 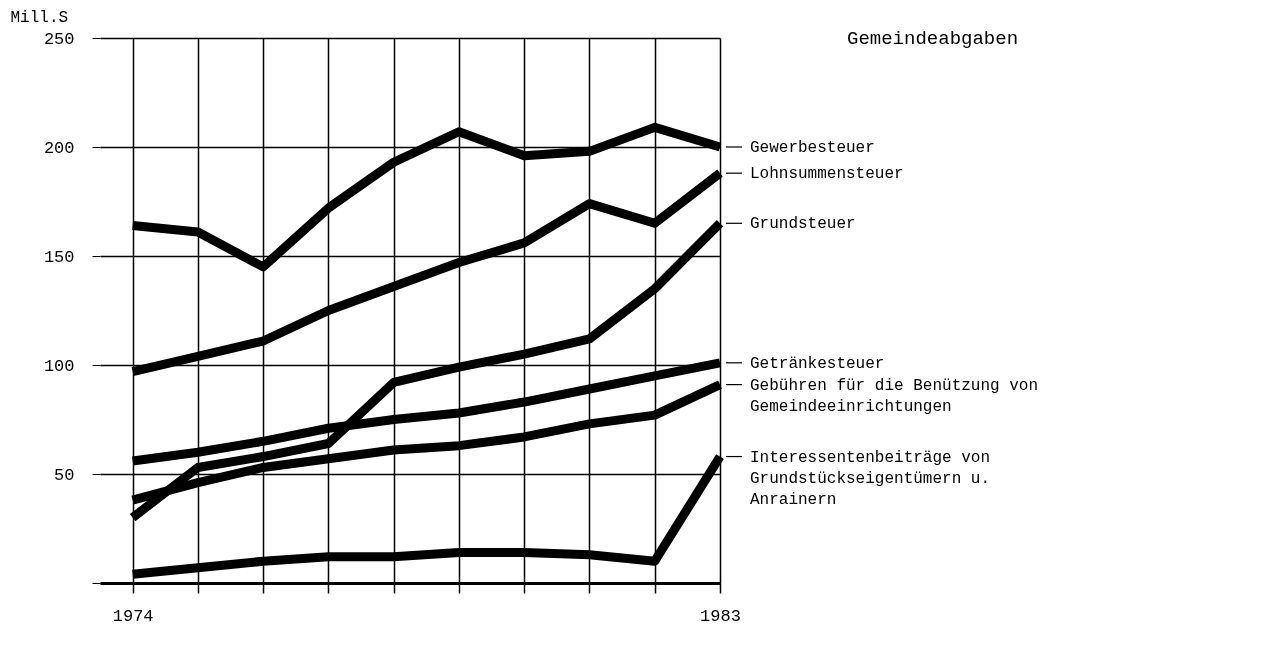 What do you see at coordinates (59, 366) in the screenshot?
I see `y-tick-label: 100` at bounding box center [59, 366].